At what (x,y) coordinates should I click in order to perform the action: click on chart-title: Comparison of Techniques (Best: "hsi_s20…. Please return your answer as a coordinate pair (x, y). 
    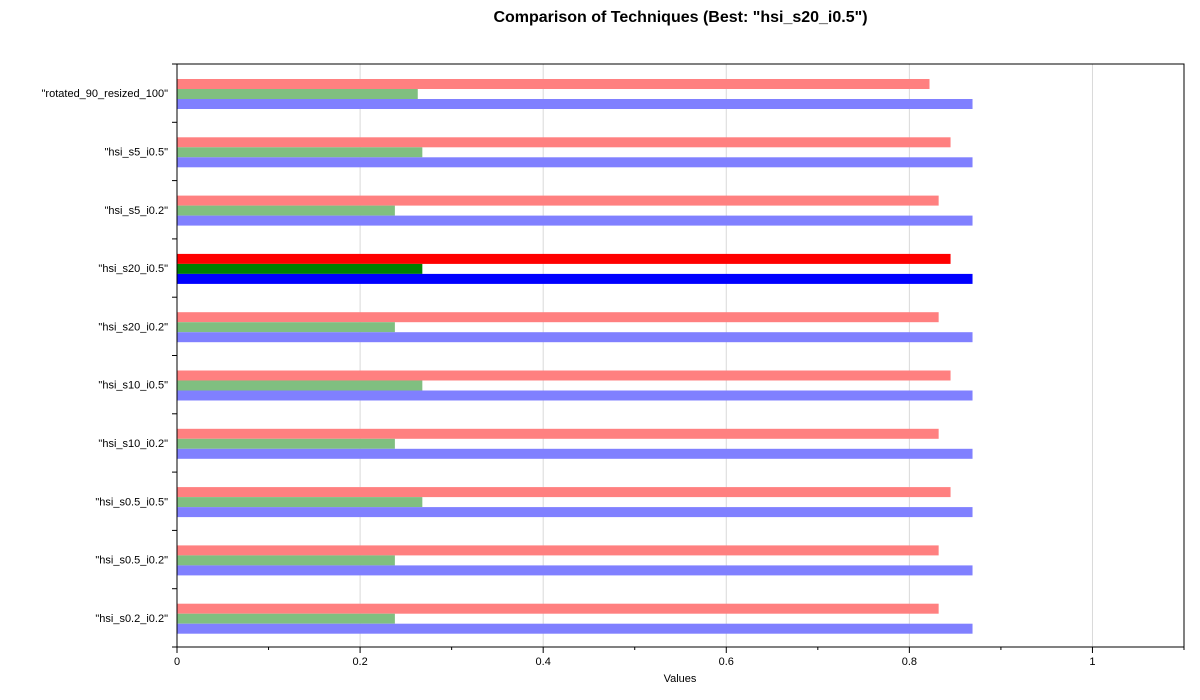
    Looking at the image, I should click on (680, 17).